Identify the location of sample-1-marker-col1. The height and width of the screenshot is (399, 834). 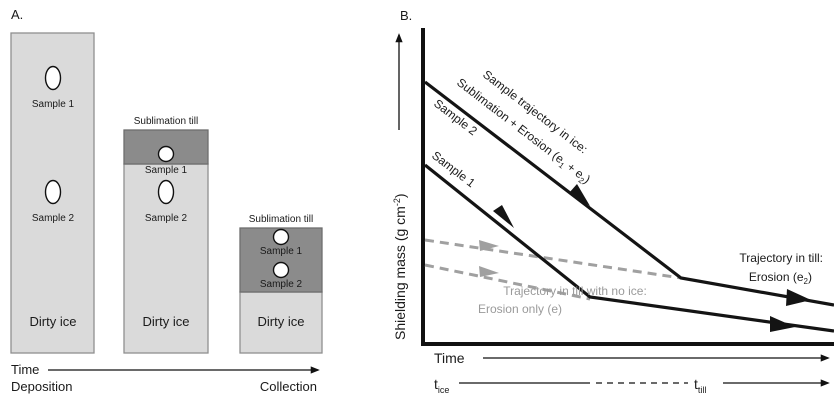
(53, 78).